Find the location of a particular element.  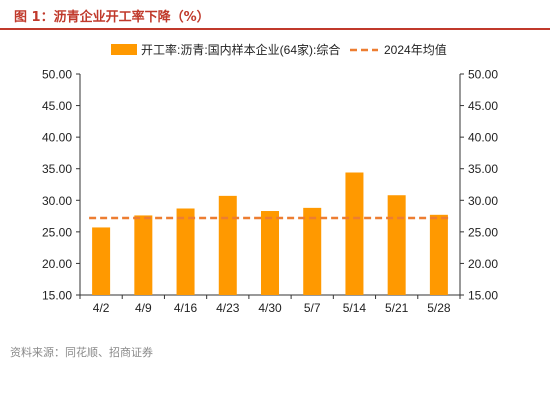

title-divider is located at coordinates (275, 29).